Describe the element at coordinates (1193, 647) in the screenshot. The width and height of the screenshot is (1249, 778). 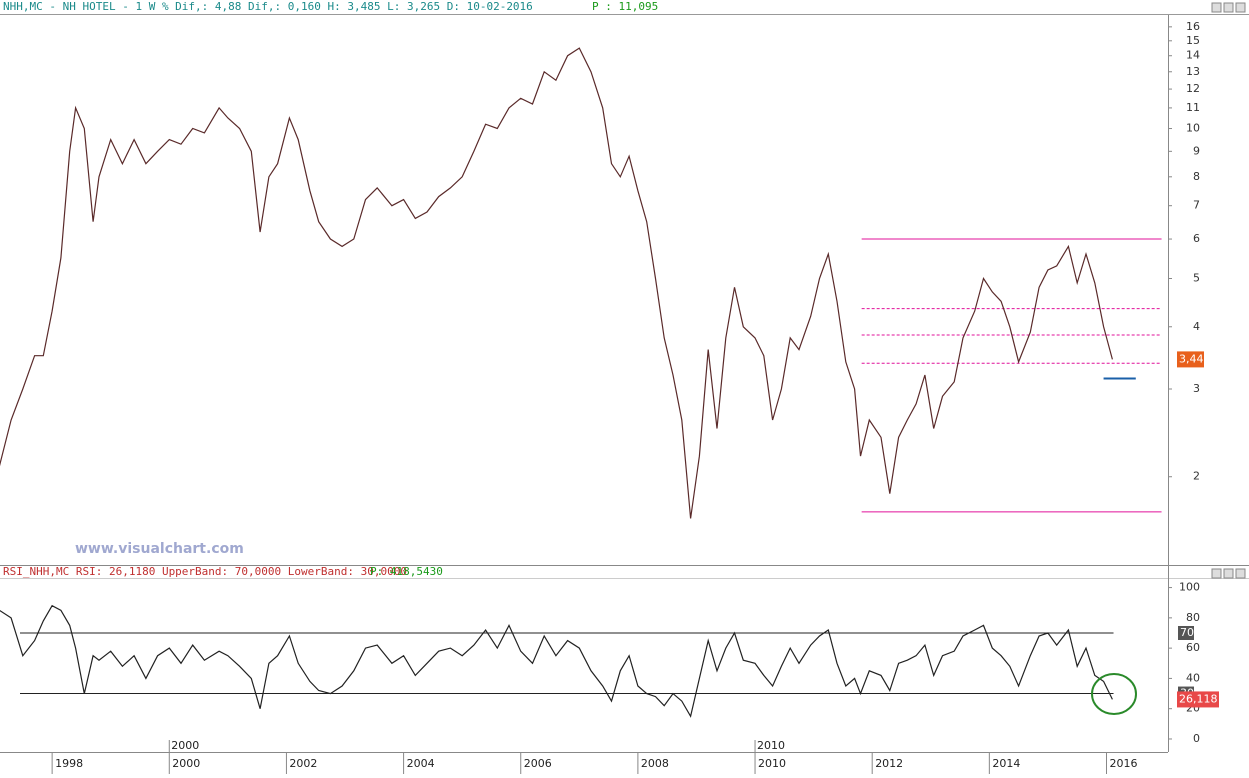
I see `y-tick-label: 60` at that location.